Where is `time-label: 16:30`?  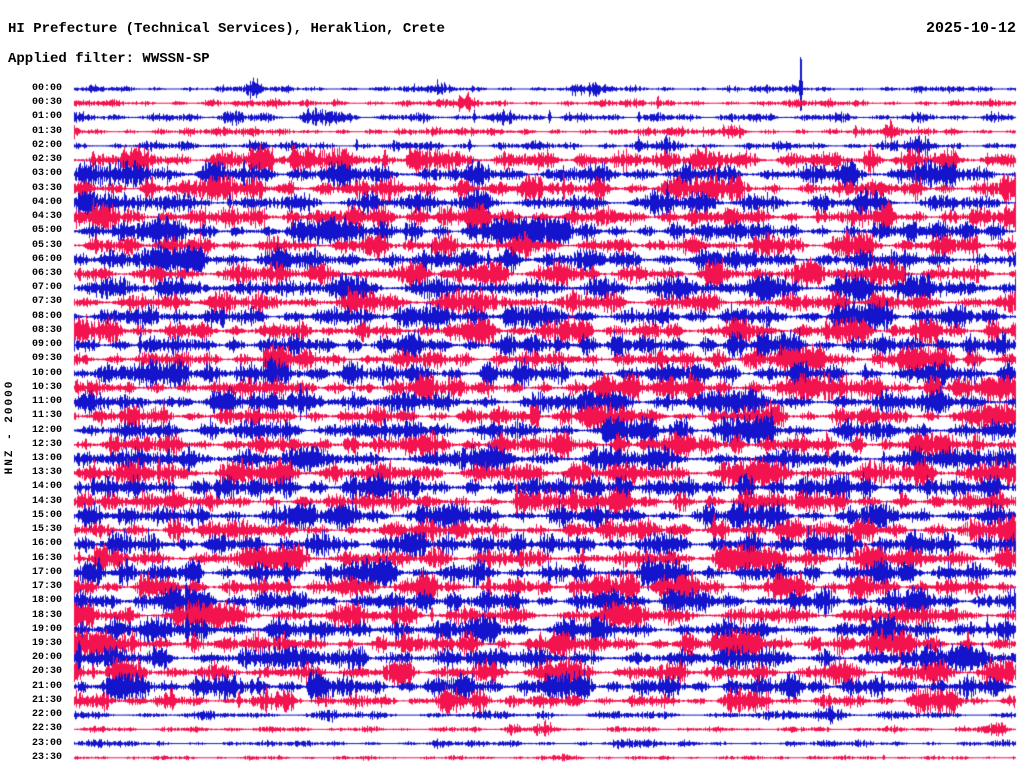
time-label: 16:30 is located at coordinates (46, 558).